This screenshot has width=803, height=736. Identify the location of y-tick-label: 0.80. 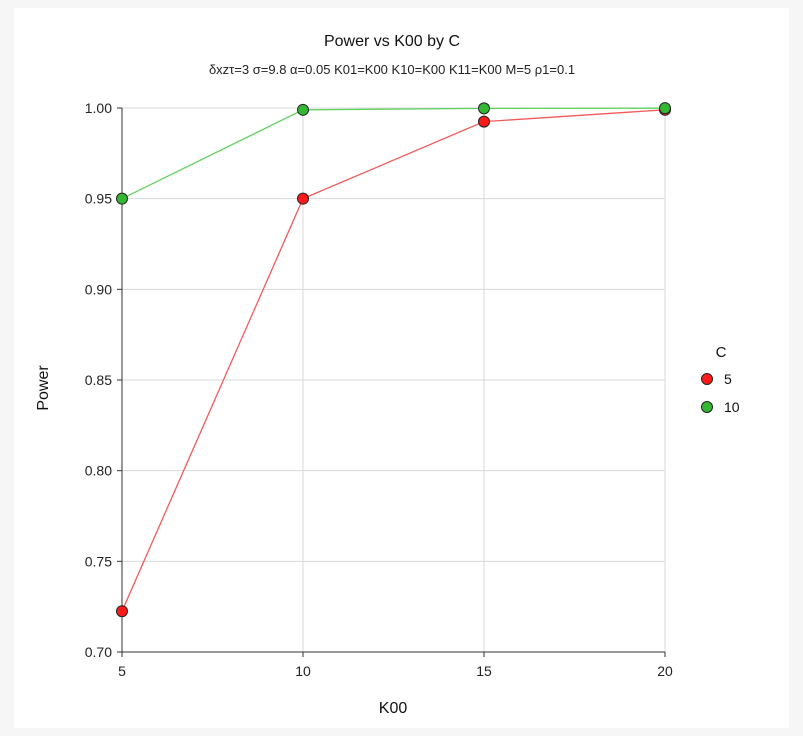
(98, 471).